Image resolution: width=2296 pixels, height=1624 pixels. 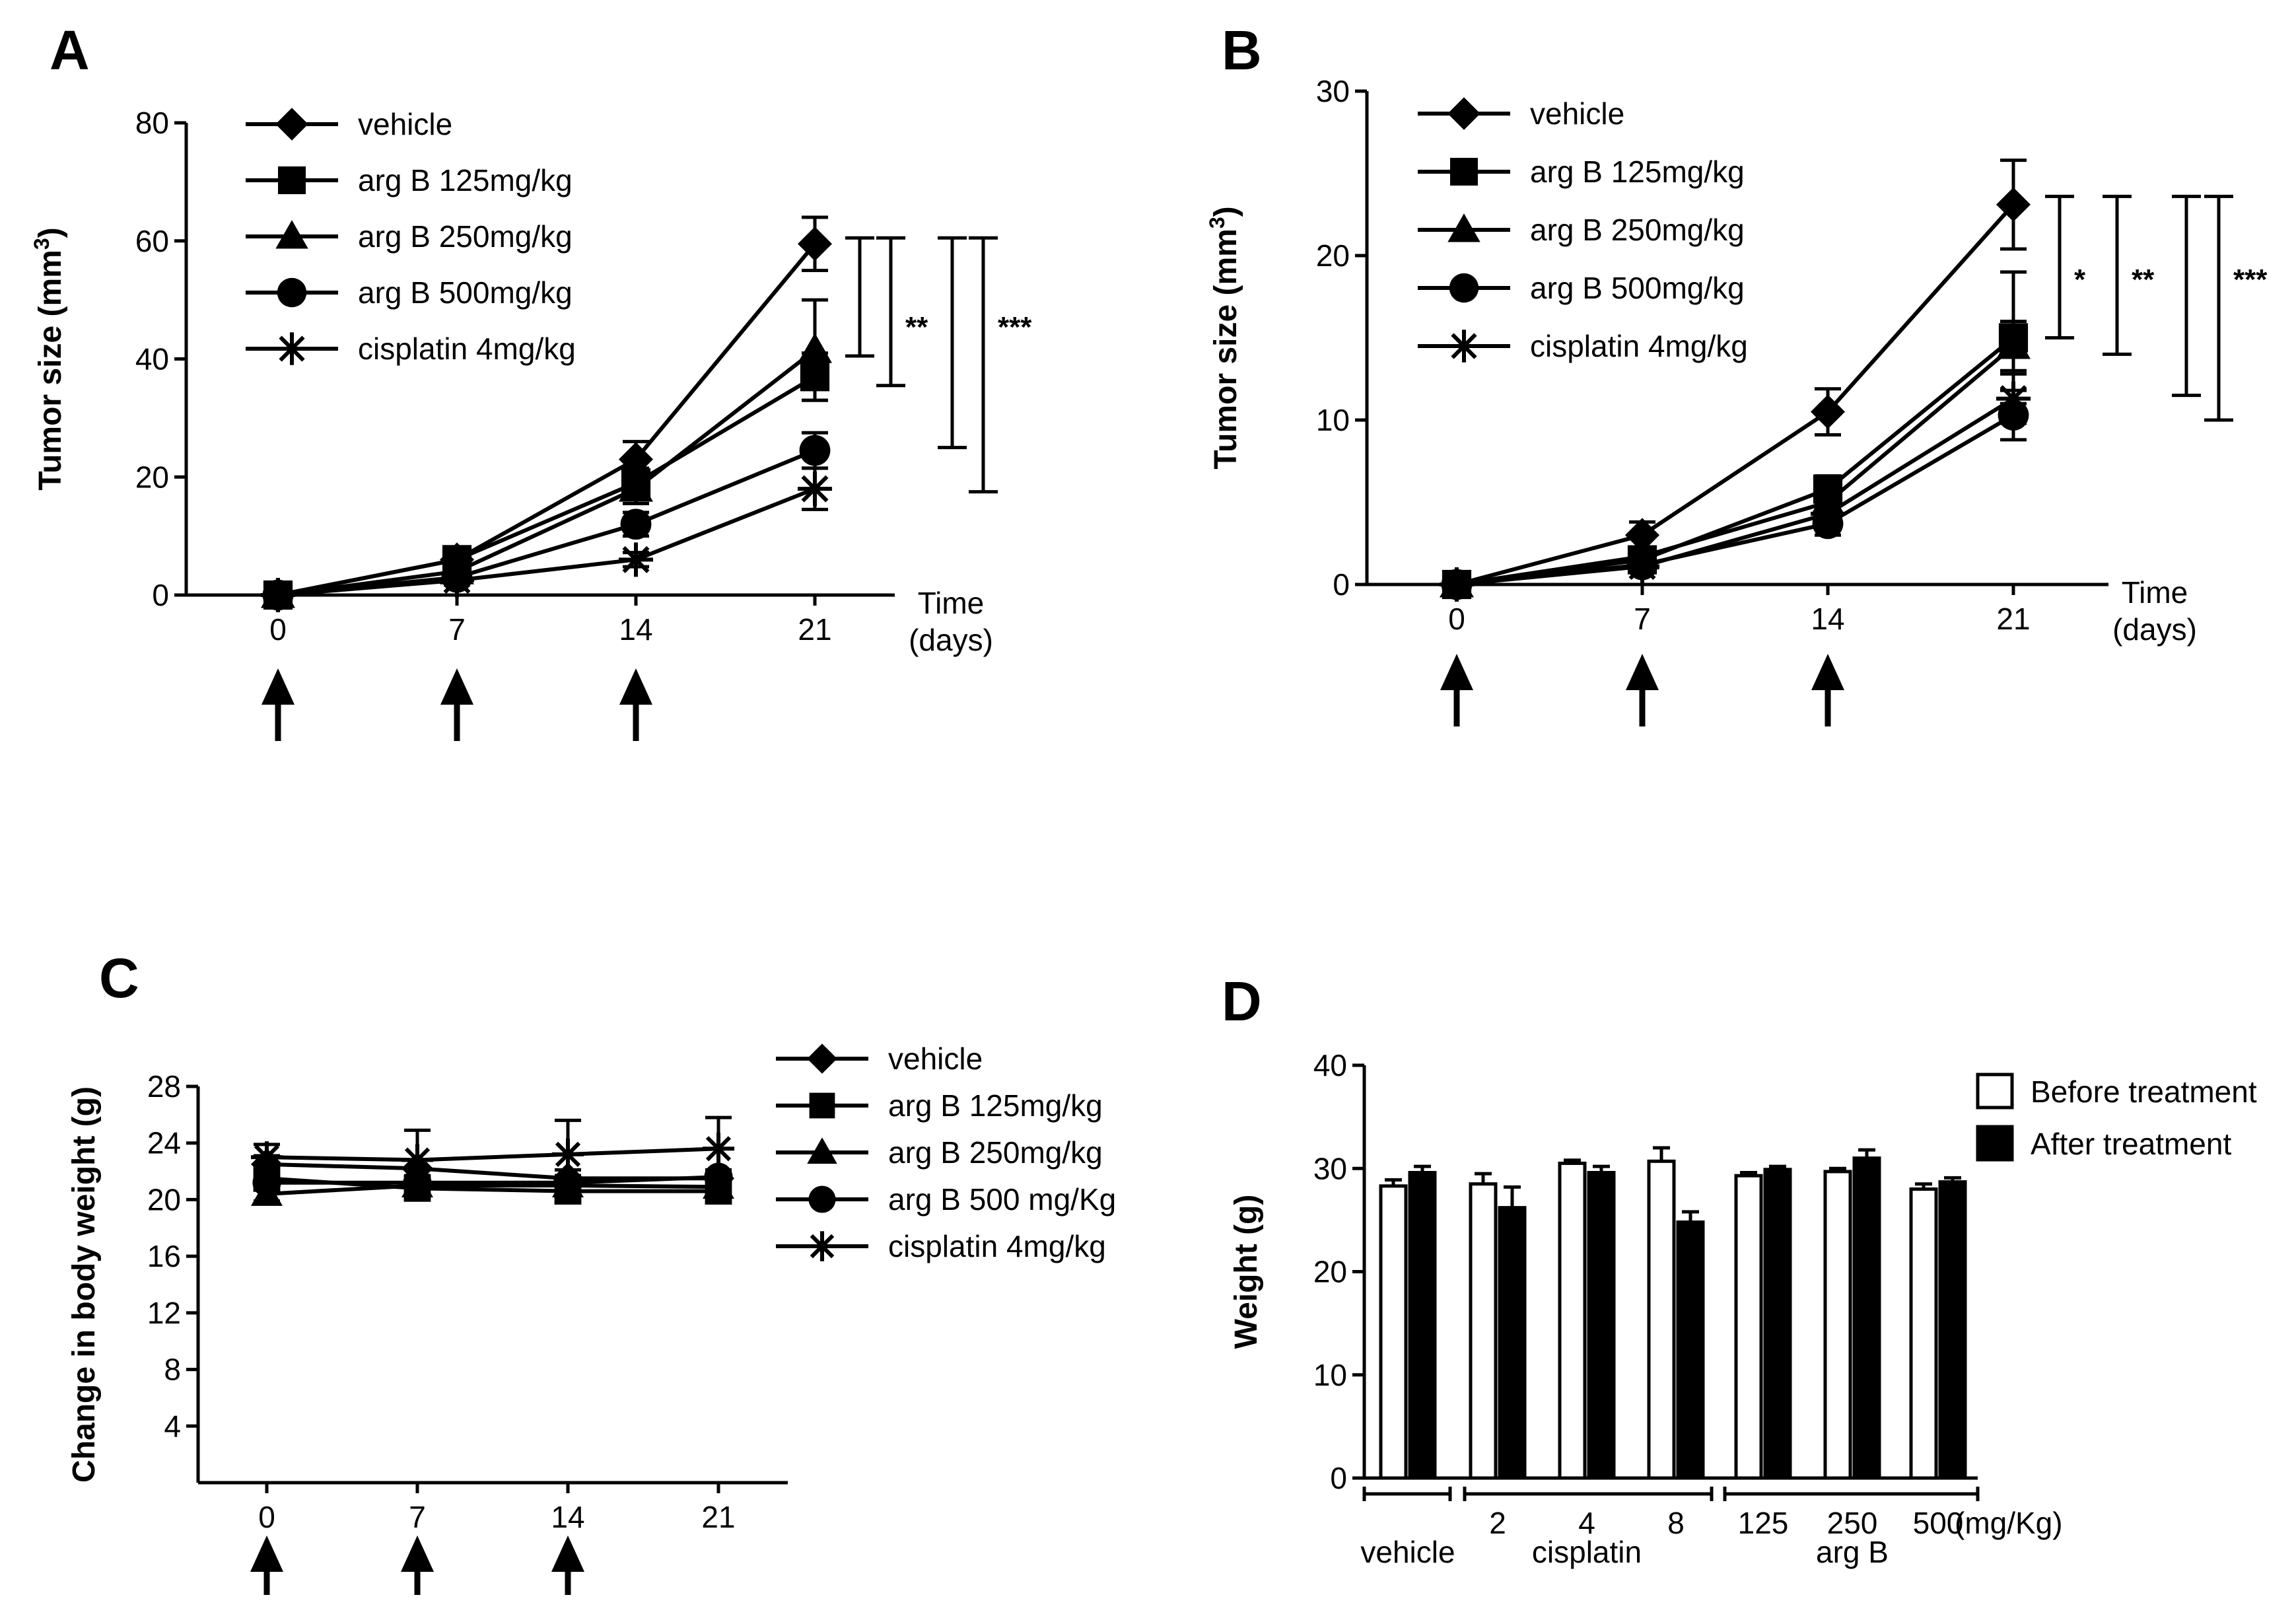 I want to click on panel-letter-b: B, so click(x=1242, y=50).